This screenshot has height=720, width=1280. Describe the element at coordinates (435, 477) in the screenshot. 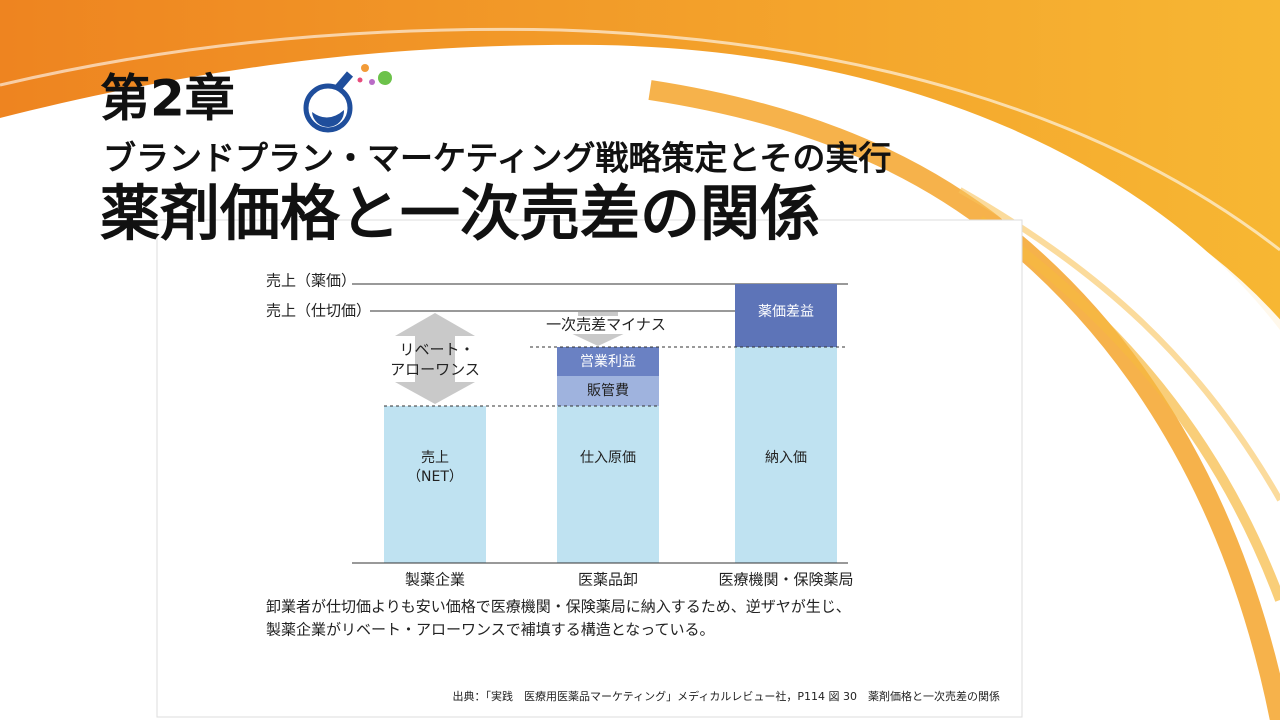

I see `segment-label: （NET）` at that location.